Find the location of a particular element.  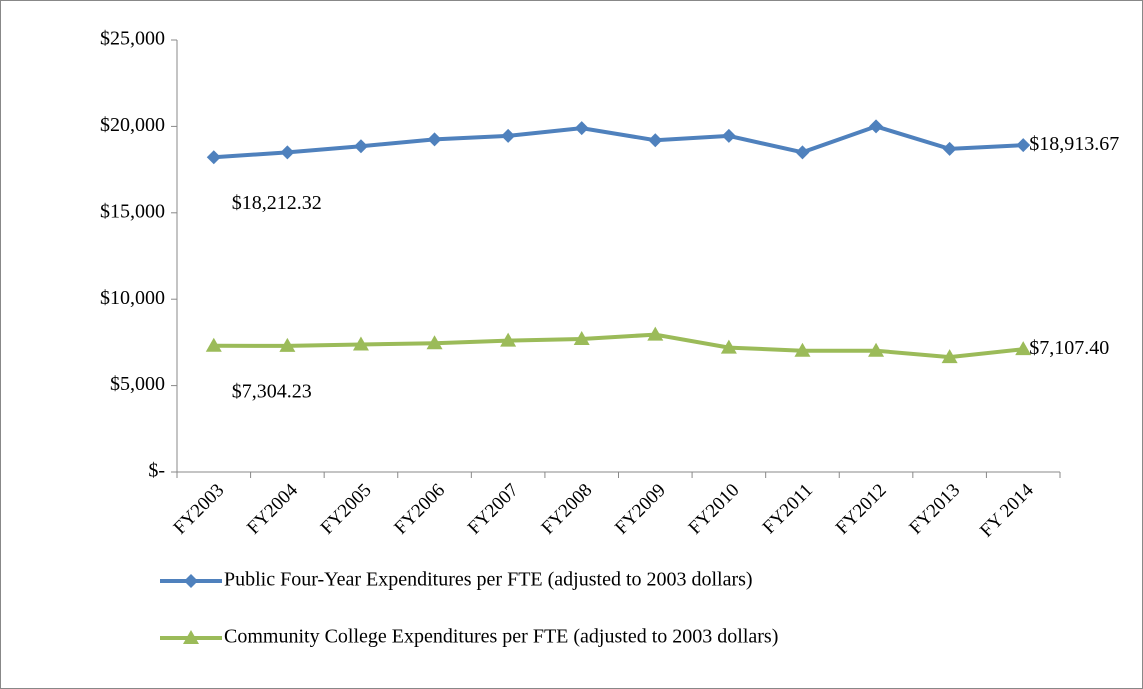

y-tick-label: $20,000 is located at coordinates (132, 125).